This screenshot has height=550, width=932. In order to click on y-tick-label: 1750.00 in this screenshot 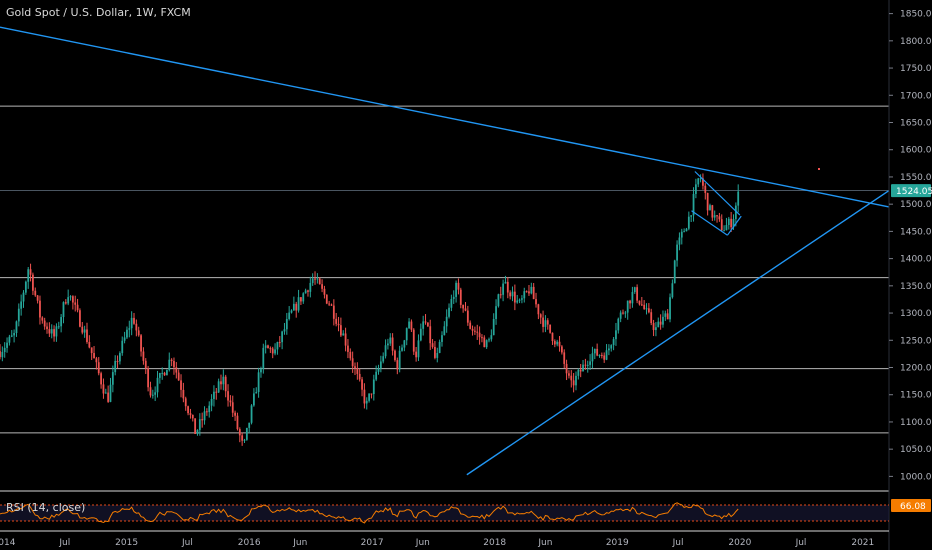, I will do `click(916, 69)`.